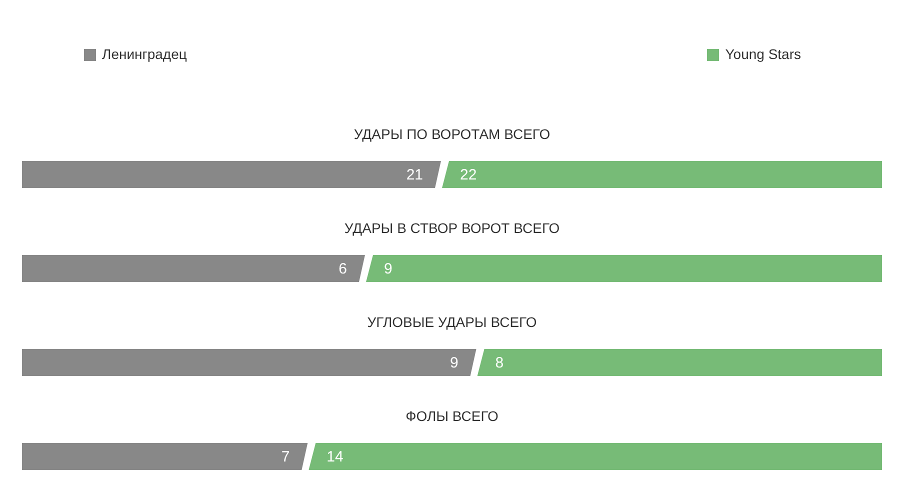  I want to click on data-label: 14, so click(335, 457).